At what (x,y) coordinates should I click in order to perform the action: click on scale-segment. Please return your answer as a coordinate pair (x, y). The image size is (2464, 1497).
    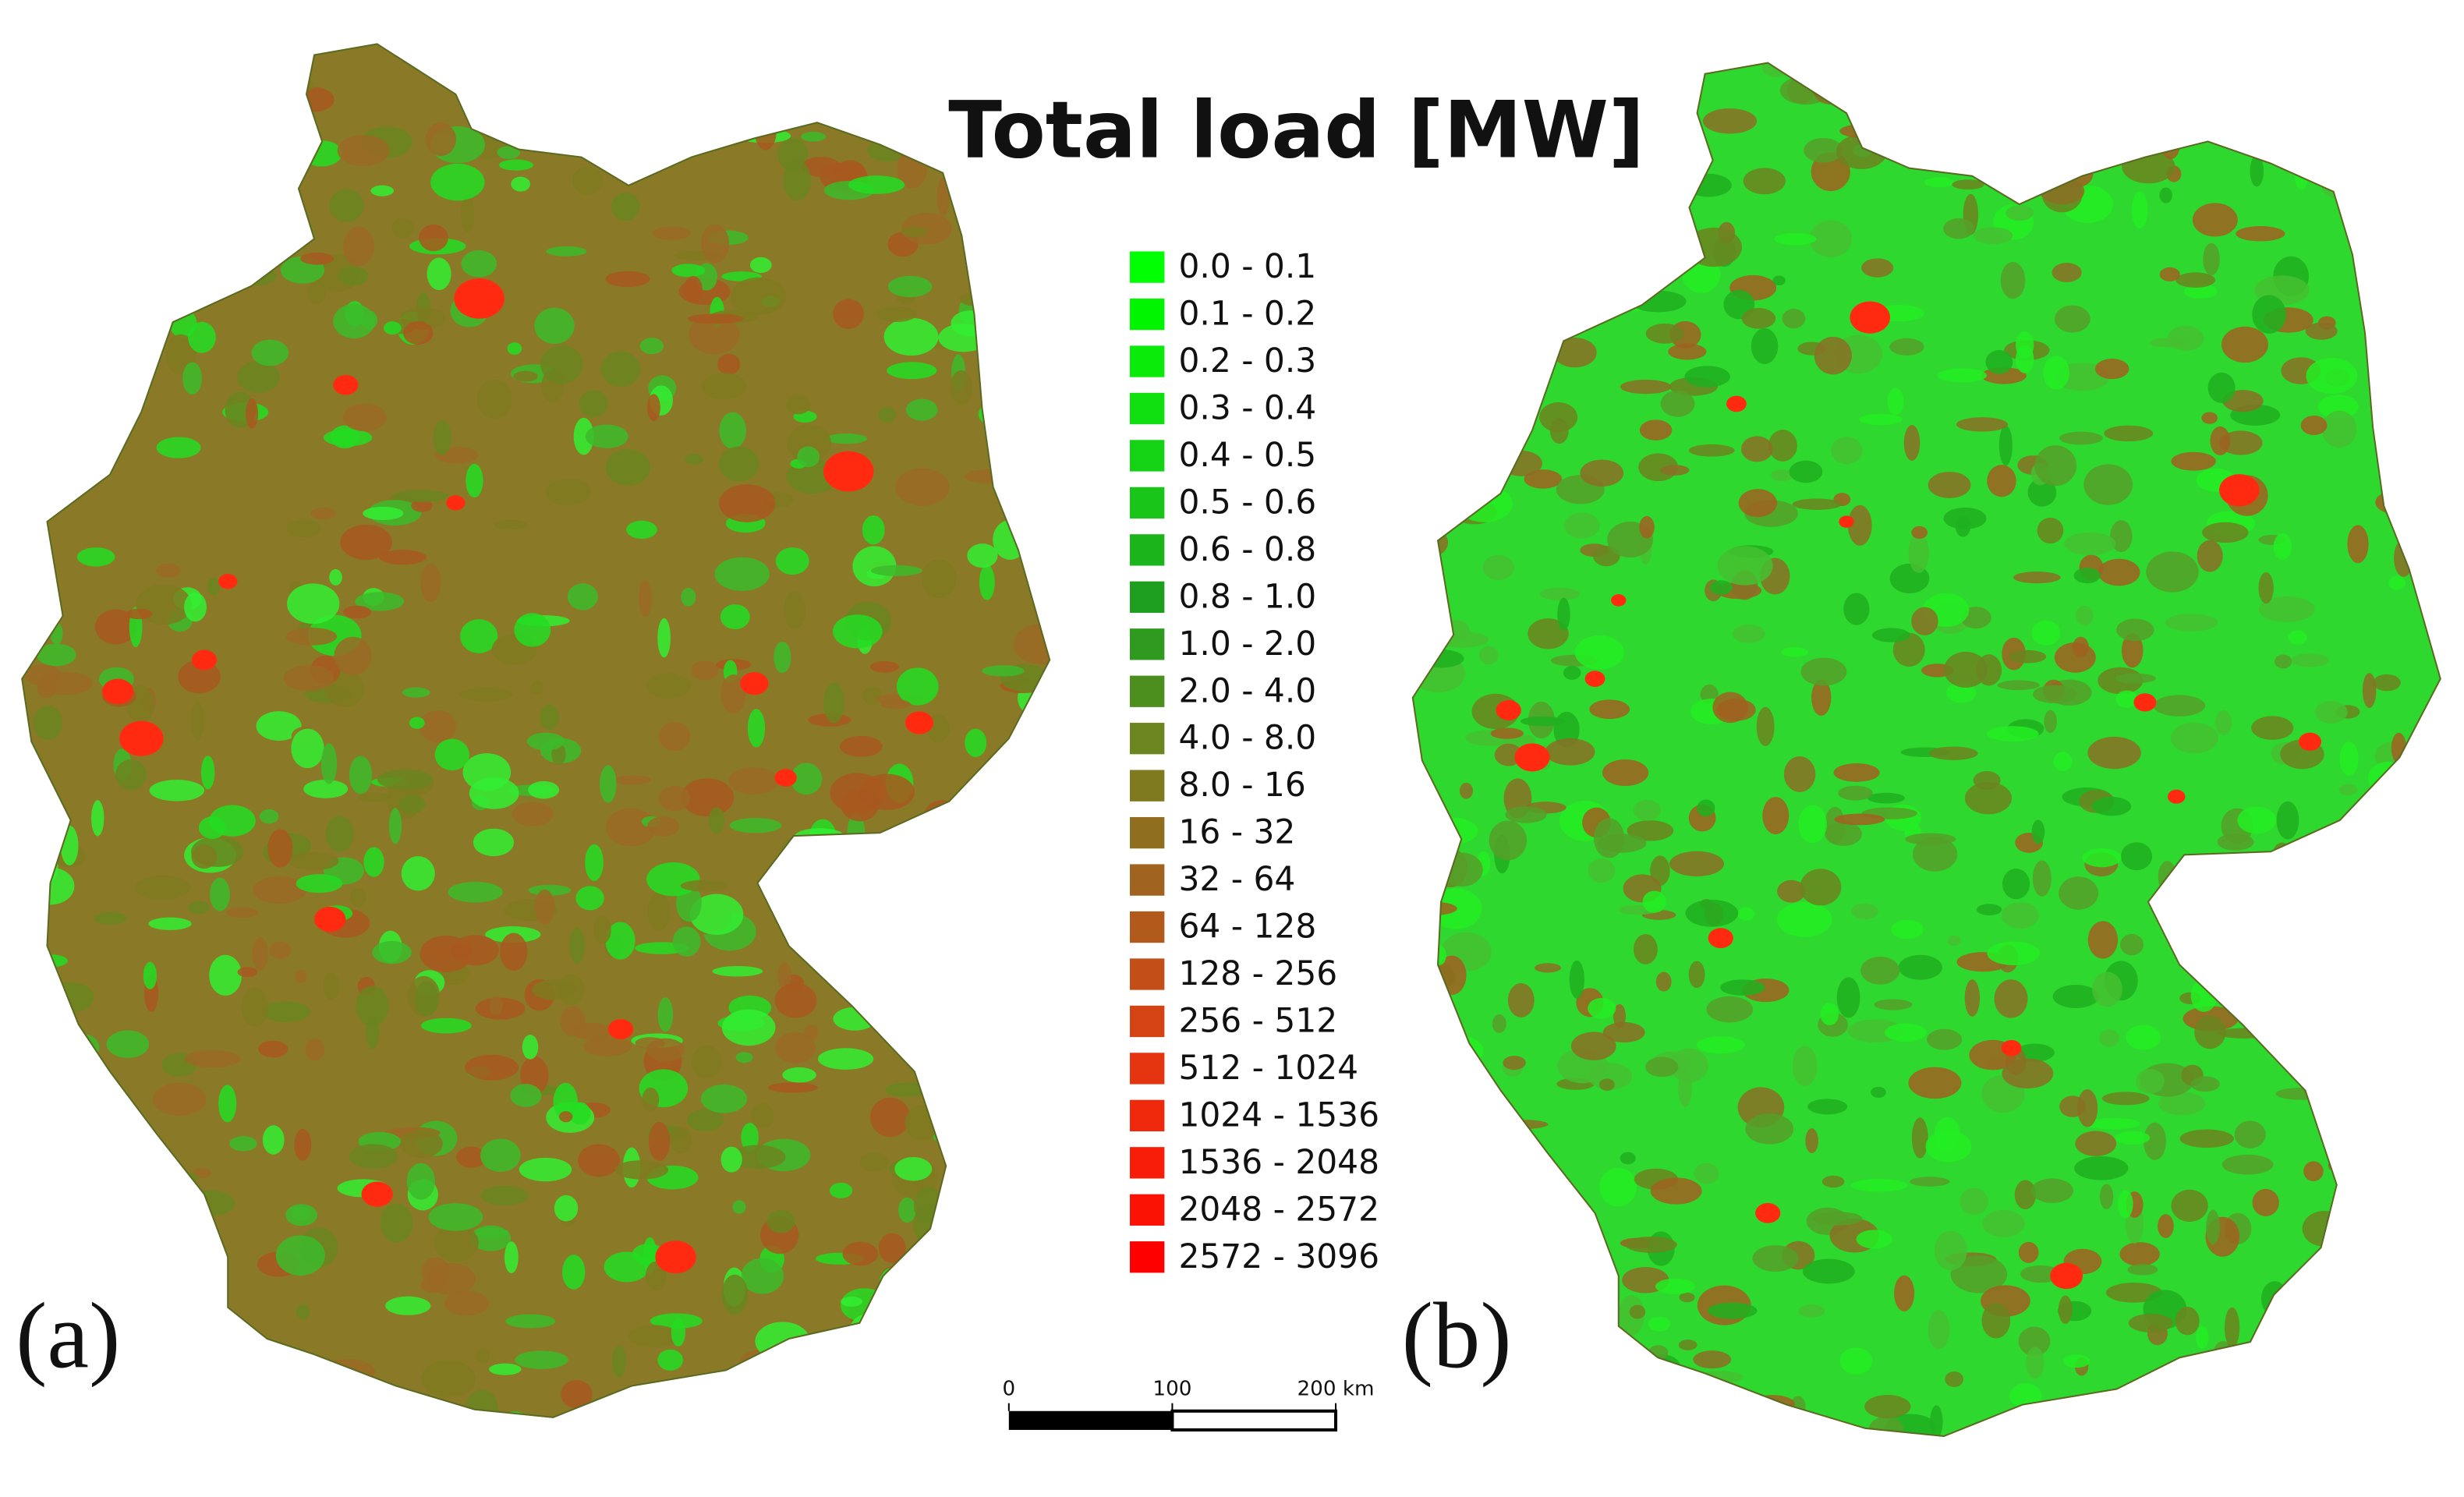
    Looking at the image, I should click on (1254, 1420).